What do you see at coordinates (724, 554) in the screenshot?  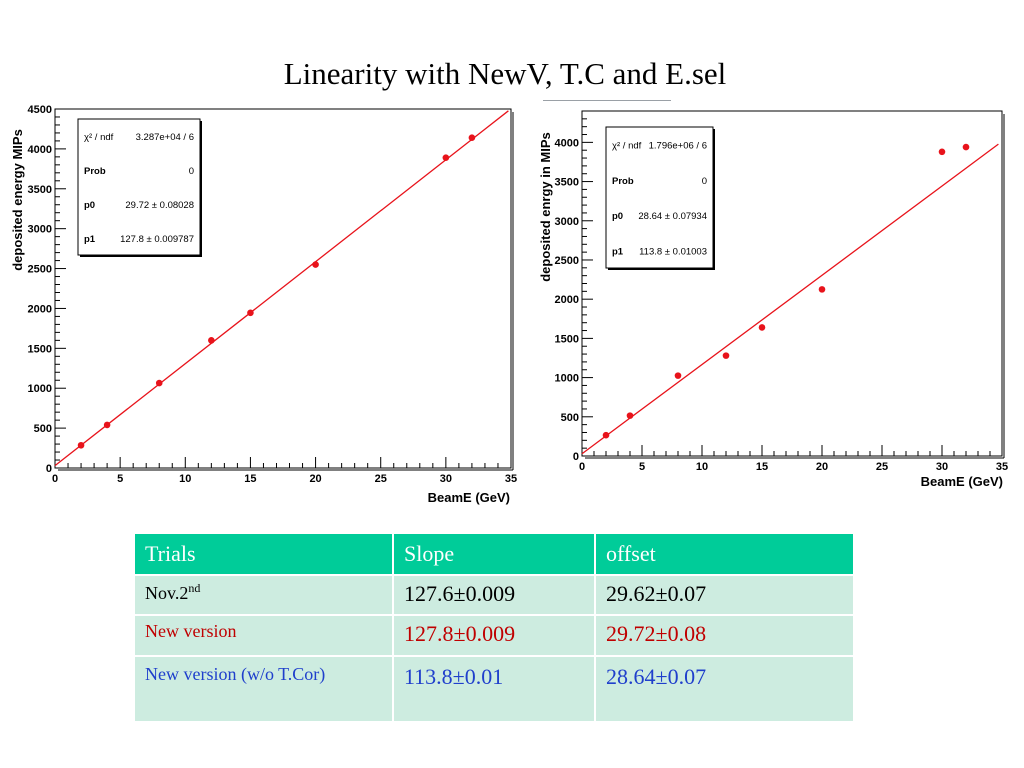 I see `header-offset: offset` at bounding box center [724, 554].